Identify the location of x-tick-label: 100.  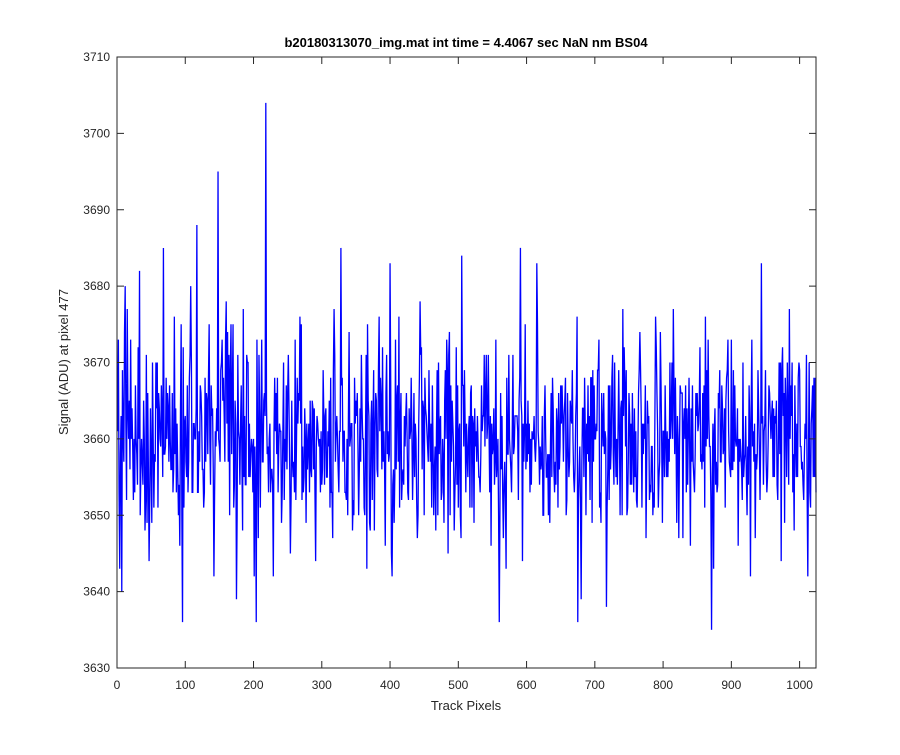
(185, 685).